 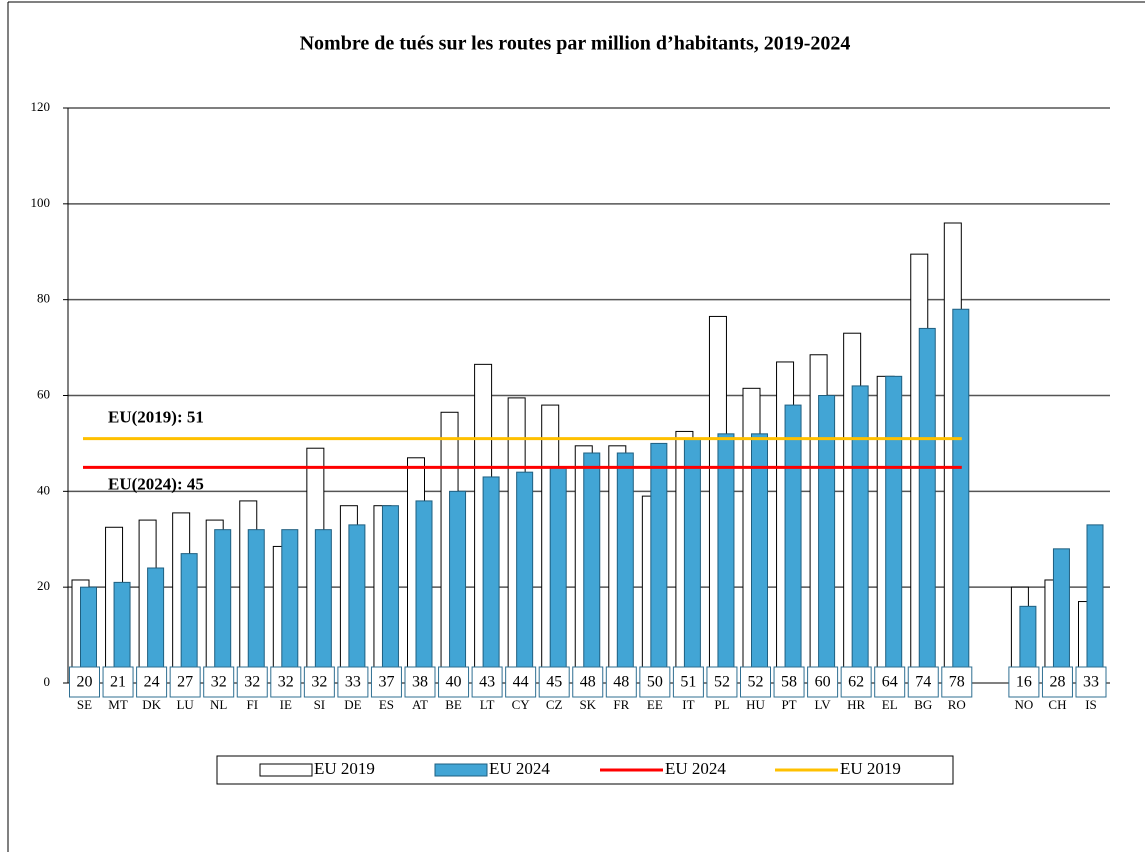 I want to click on value-label: 45, so click(x=554, y=682).